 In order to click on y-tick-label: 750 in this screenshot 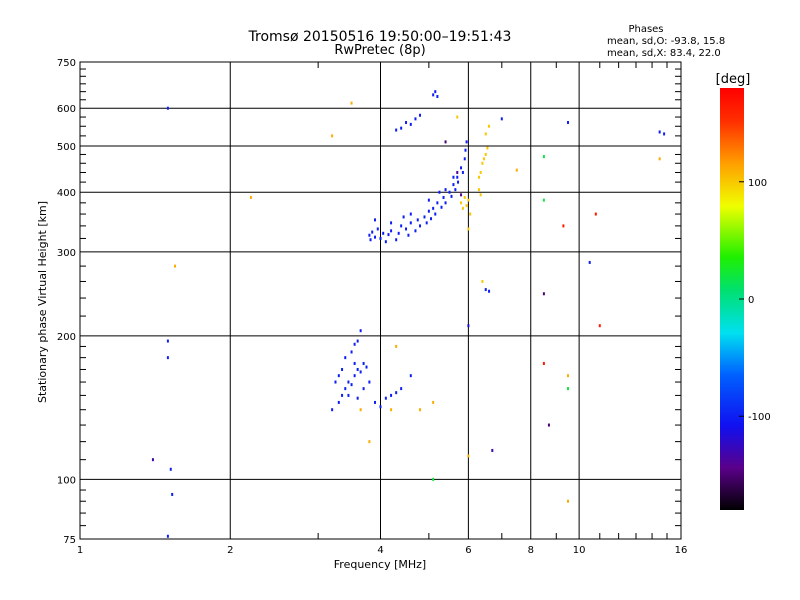, I will do `click(66, 63)`.